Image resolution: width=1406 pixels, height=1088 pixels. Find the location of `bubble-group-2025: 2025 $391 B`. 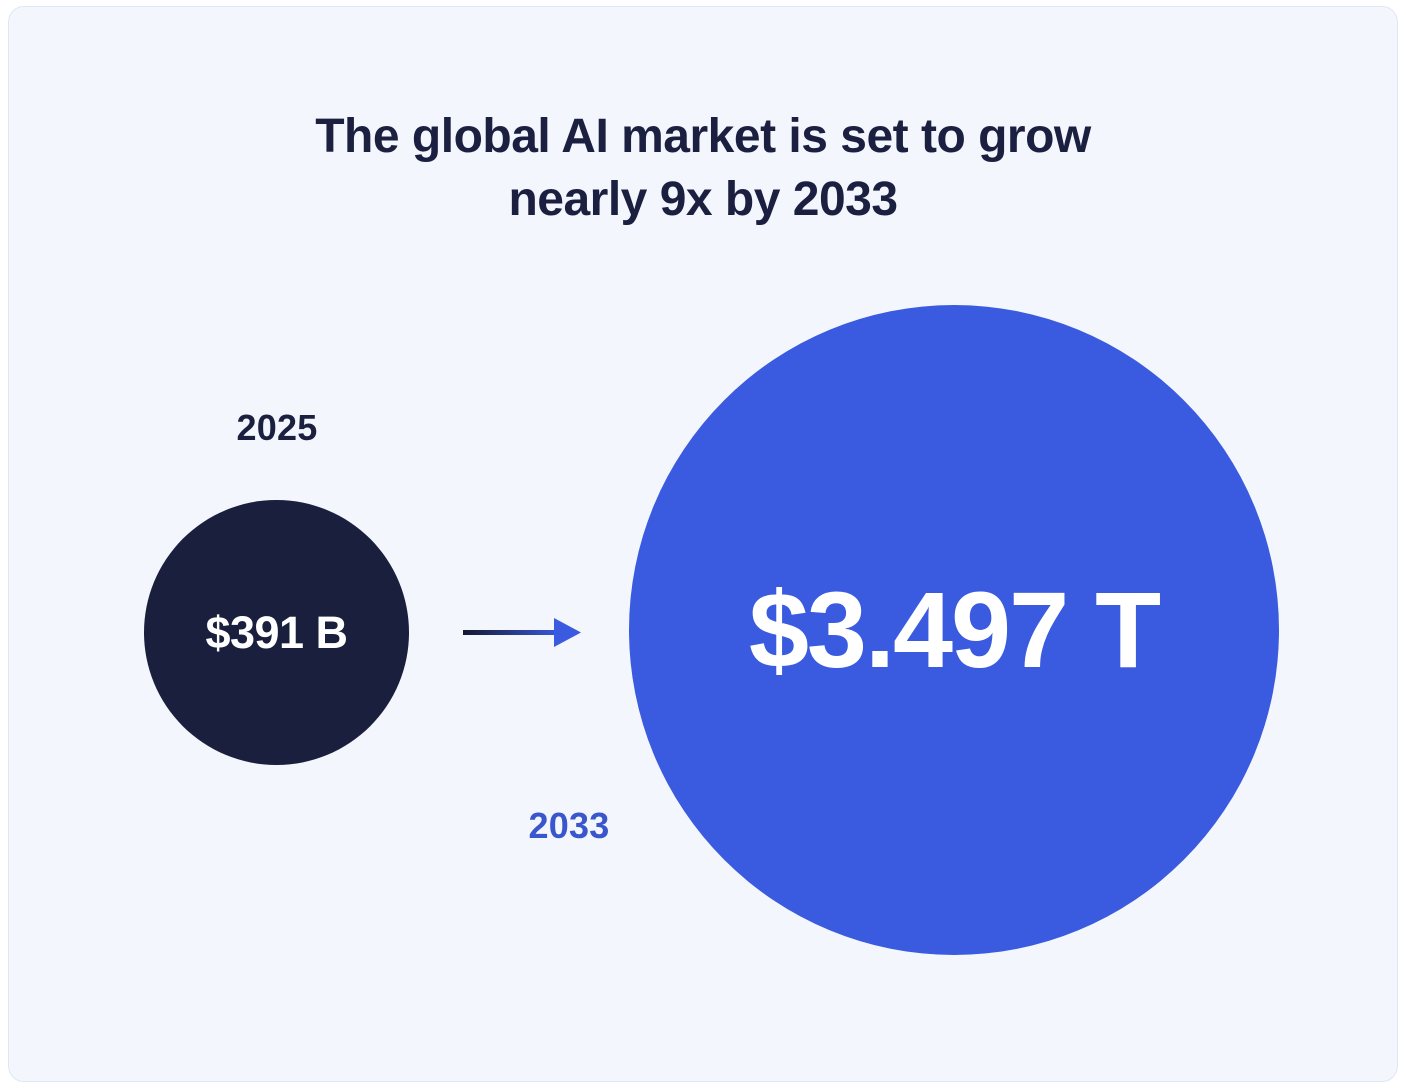

bubble-group-2025: 2025 $391 B is located at coordinates (277, 587).